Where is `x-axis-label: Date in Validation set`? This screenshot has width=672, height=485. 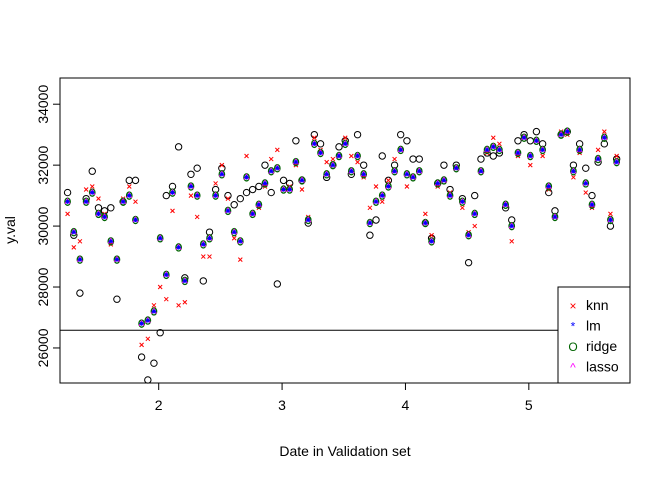
x-axis-label: Date in Validation set is located at coordinates (344, 451).